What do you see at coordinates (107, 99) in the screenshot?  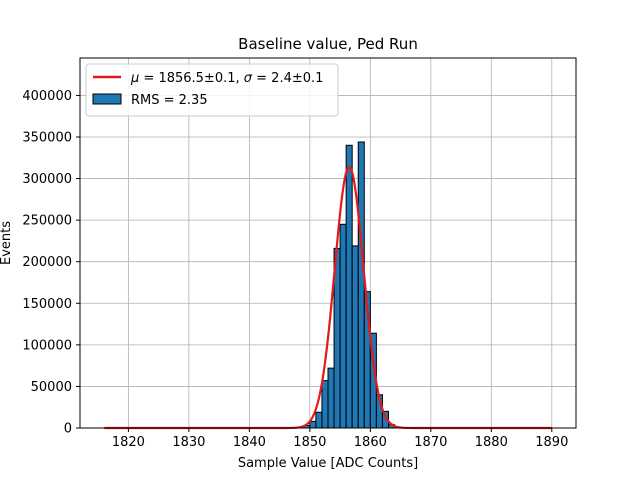 I see `legend-hist-swatch` at bounding box center [107, 99].